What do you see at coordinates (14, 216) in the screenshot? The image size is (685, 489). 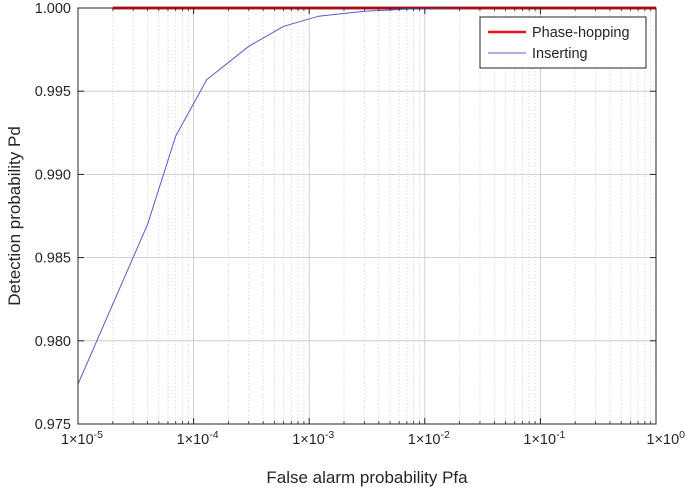 I see `y-axis-label: Detection probability Pd` at bounding box center [14, 216].